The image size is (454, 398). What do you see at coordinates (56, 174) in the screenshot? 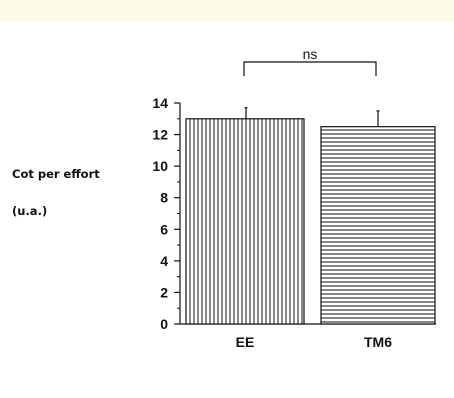
I see `y-axis-label-line-1: Cot per effort` at bounding box center [56, 174].